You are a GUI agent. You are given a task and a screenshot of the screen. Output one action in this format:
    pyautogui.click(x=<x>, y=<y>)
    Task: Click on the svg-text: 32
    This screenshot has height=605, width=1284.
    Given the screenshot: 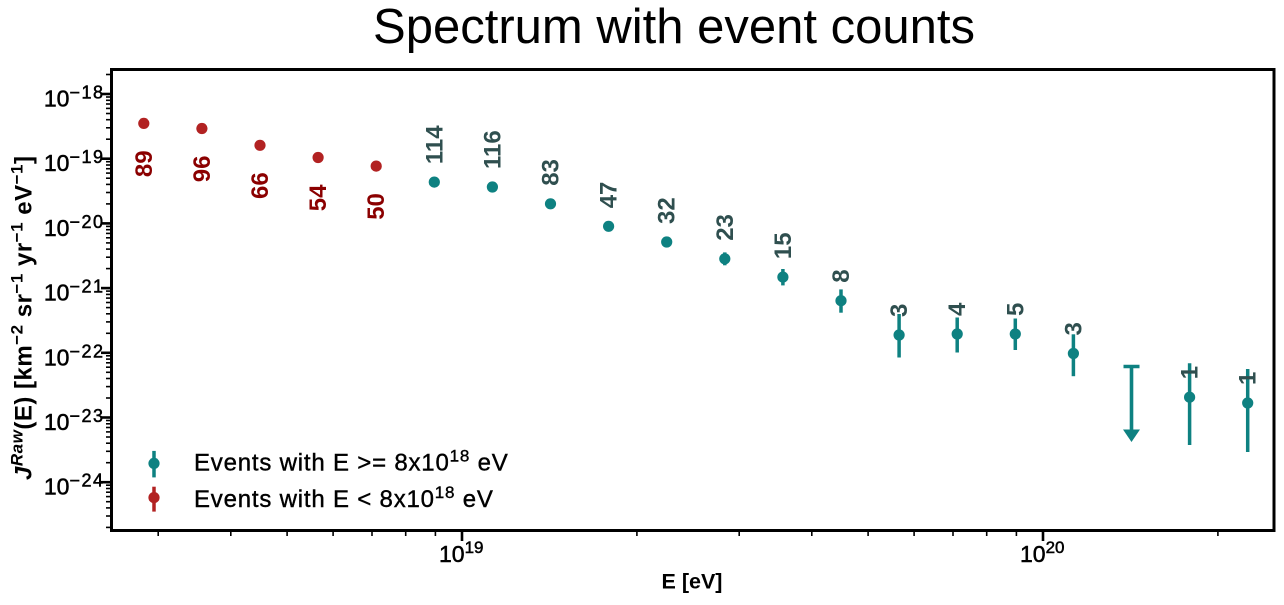 What is the action you would take?
    pyautogui.click(x=667, y=210)
    